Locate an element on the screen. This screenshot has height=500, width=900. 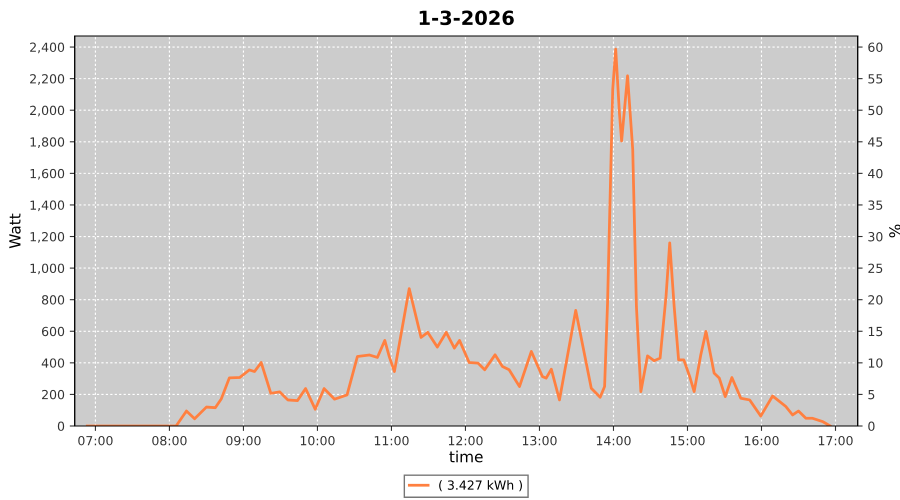
y-tick-label: 2,400 is located at coordinates (47, 48).